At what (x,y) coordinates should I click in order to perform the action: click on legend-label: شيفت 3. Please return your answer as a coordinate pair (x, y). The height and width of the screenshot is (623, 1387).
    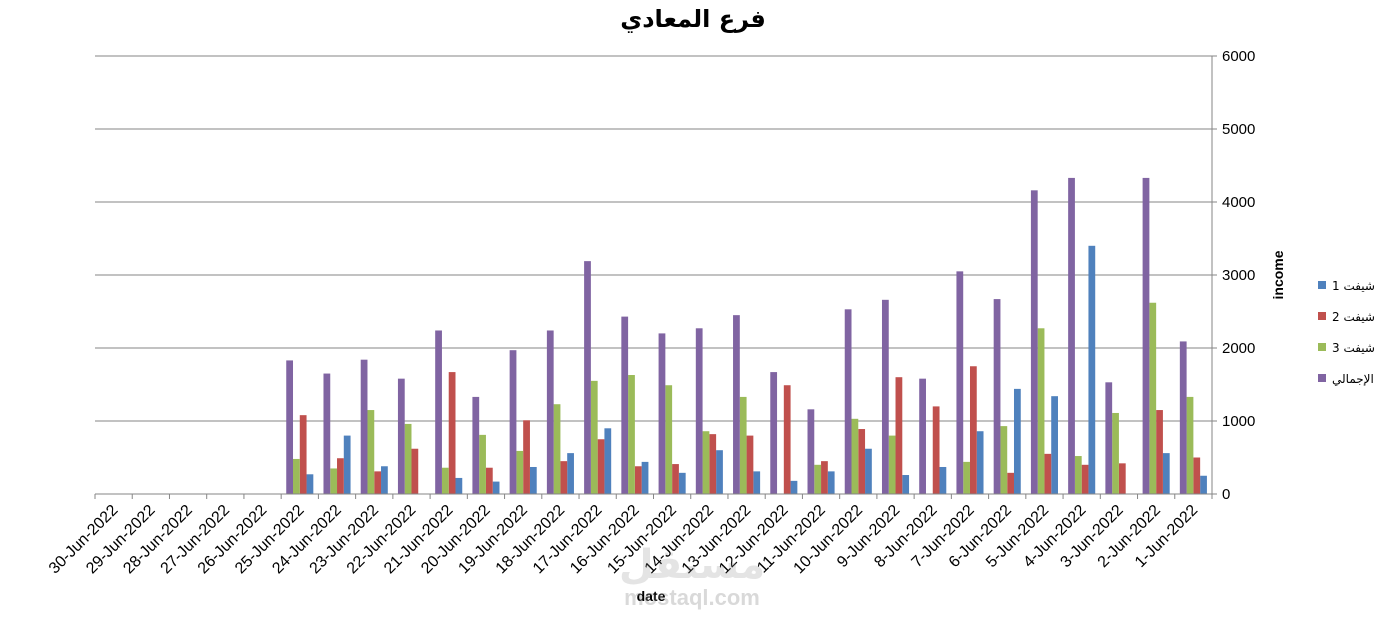
    Looking at the image, I should click on (1353, 348).